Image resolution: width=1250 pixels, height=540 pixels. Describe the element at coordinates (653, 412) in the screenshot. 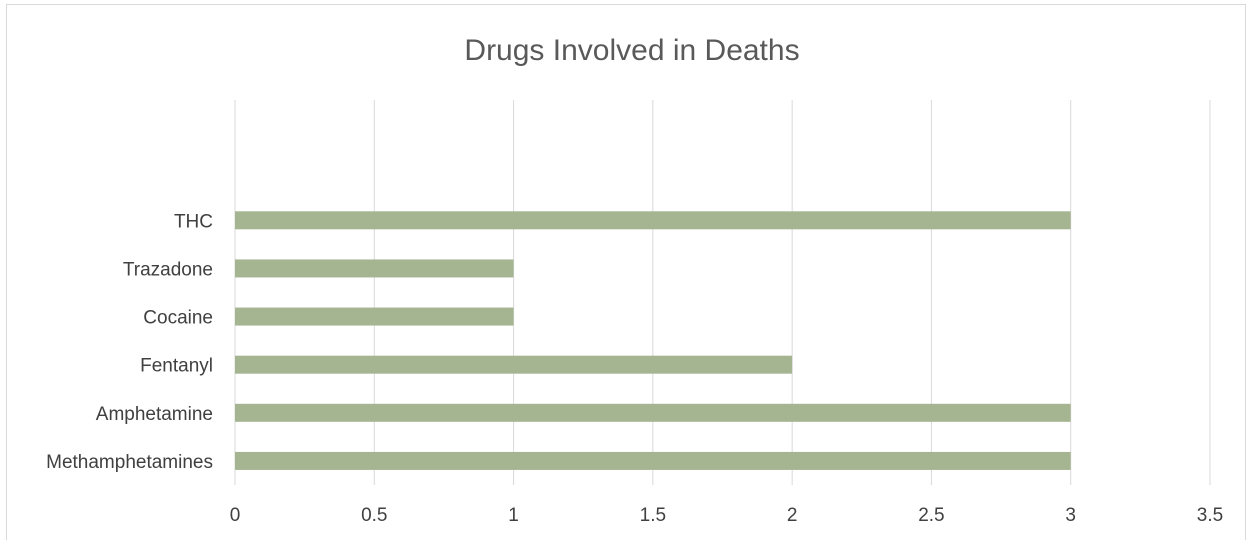

I see `bar-amphetamine` at that location.